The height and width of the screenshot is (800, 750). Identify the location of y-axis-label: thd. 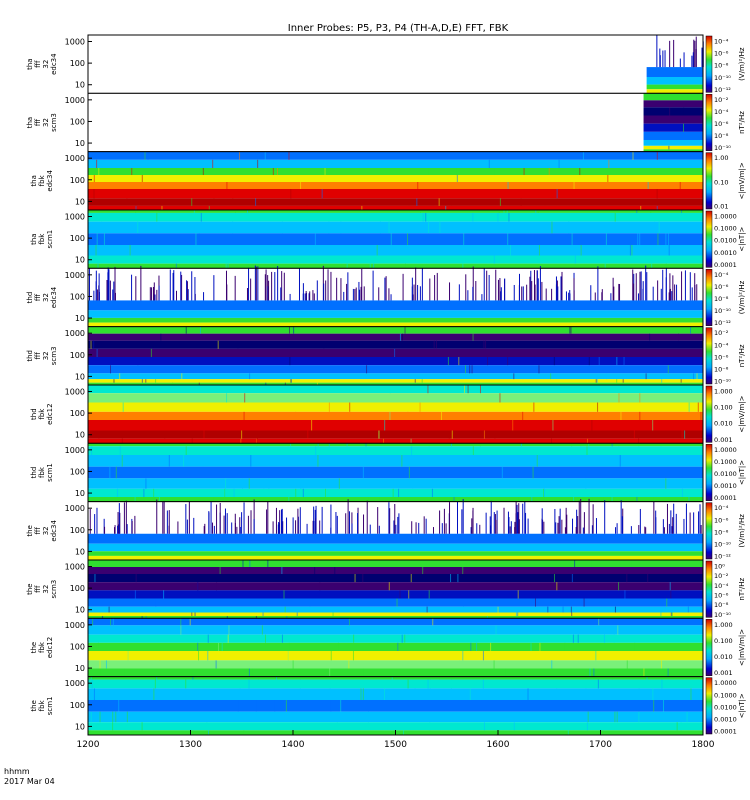
(34, 414).